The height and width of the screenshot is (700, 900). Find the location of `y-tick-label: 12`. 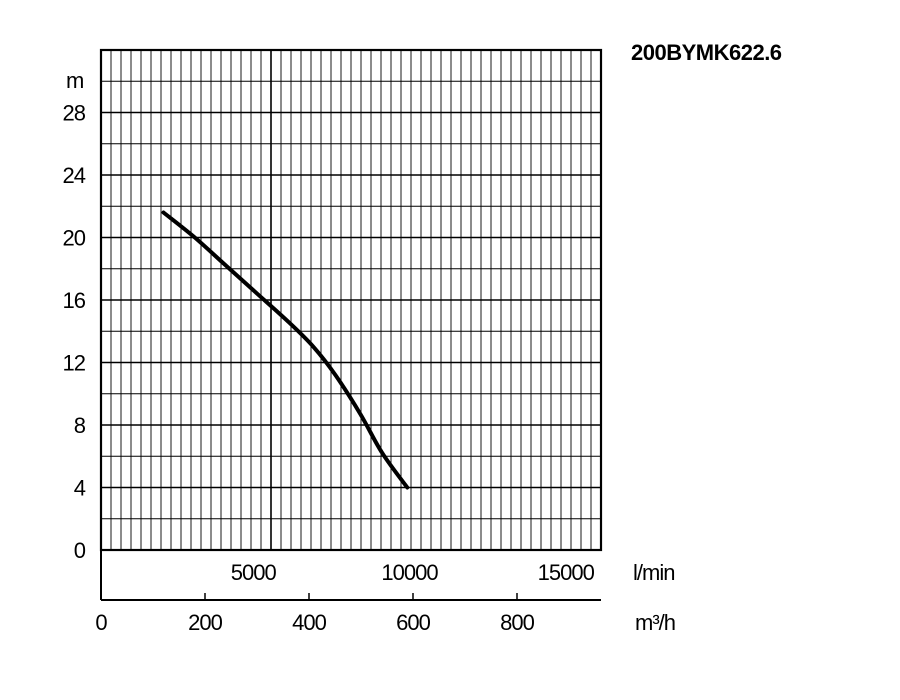

y-tick-label: 12 is located at coordinates (74, 363).